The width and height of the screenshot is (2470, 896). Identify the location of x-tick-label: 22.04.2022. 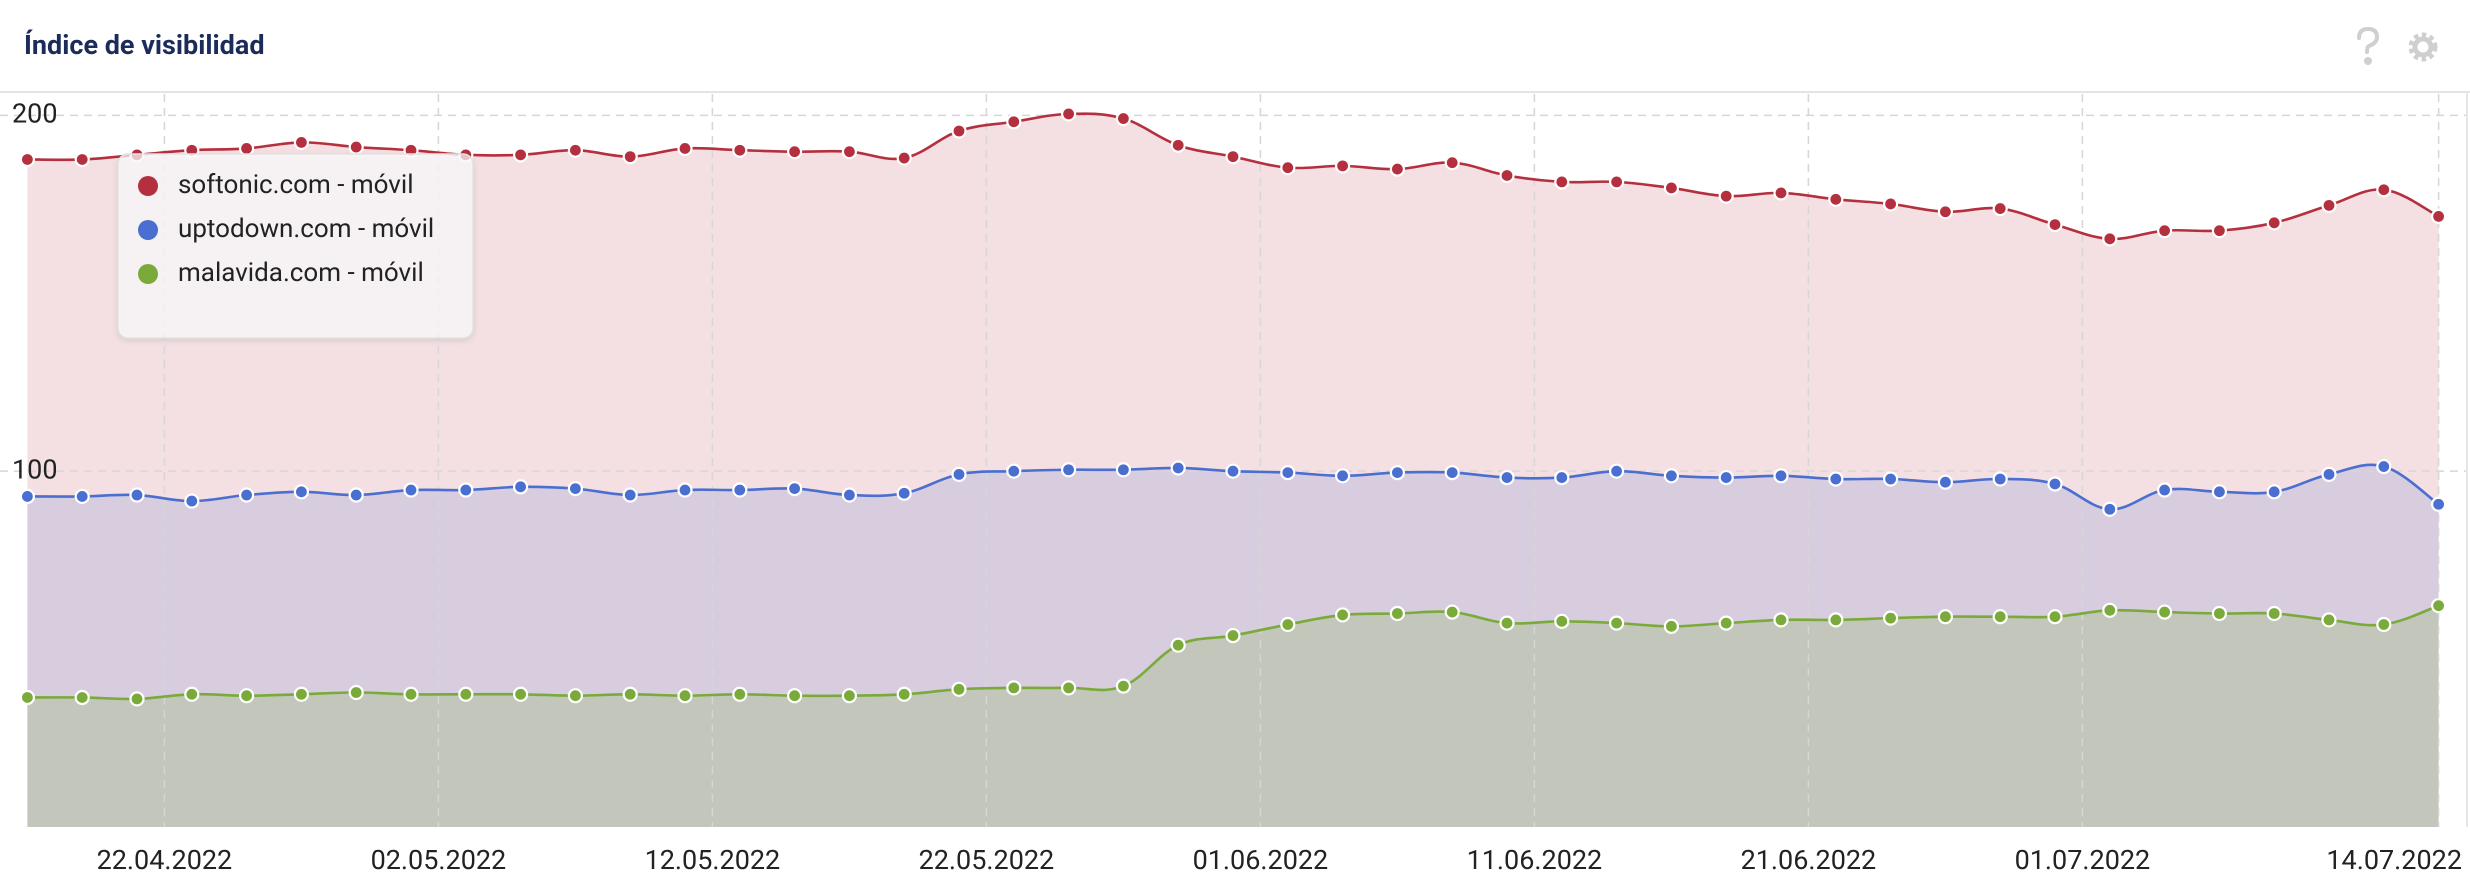
(165, 860).